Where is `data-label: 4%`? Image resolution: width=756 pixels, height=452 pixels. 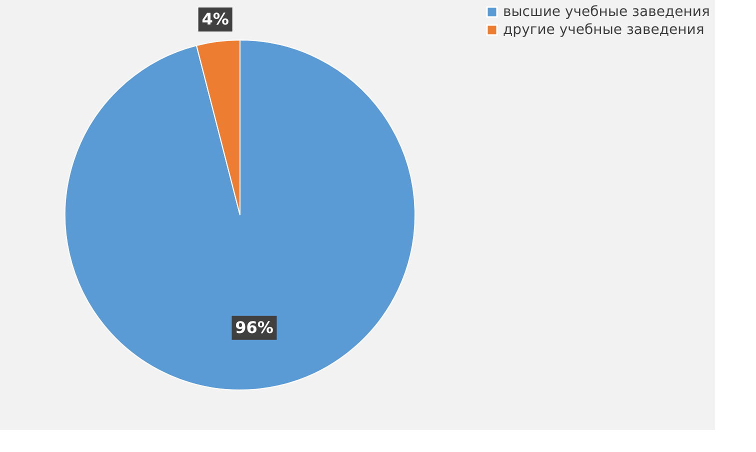
data-label: 4% is located at coordinates (215, 19).